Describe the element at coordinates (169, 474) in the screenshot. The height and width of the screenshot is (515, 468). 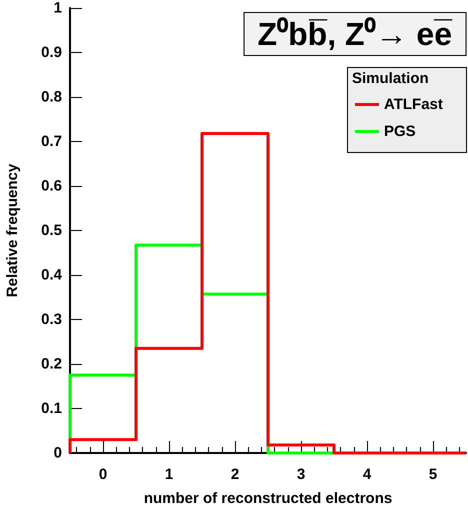
I see `x-tick-label: 1` at that location.